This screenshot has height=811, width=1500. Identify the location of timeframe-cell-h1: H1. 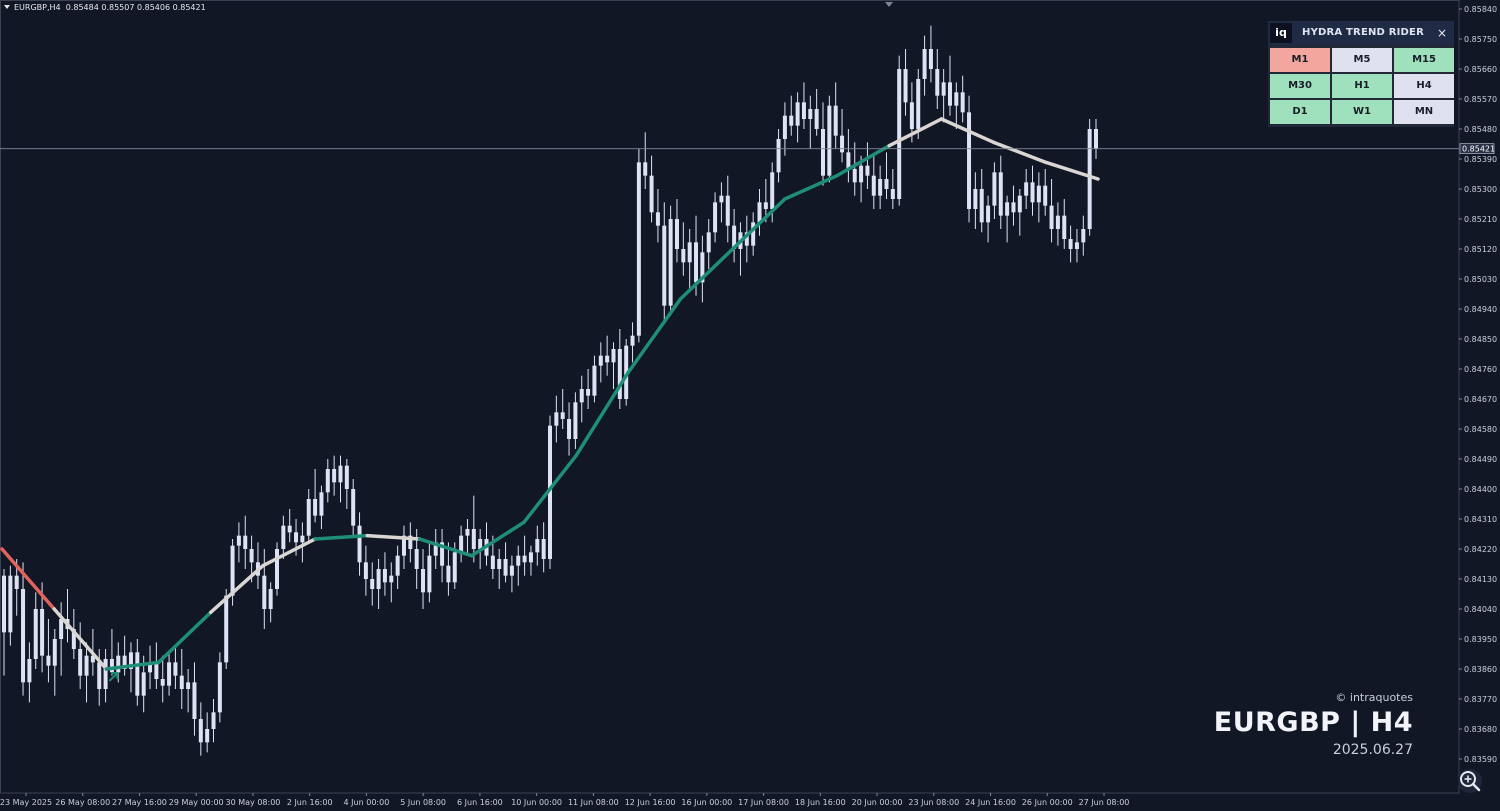
(1362, 86).